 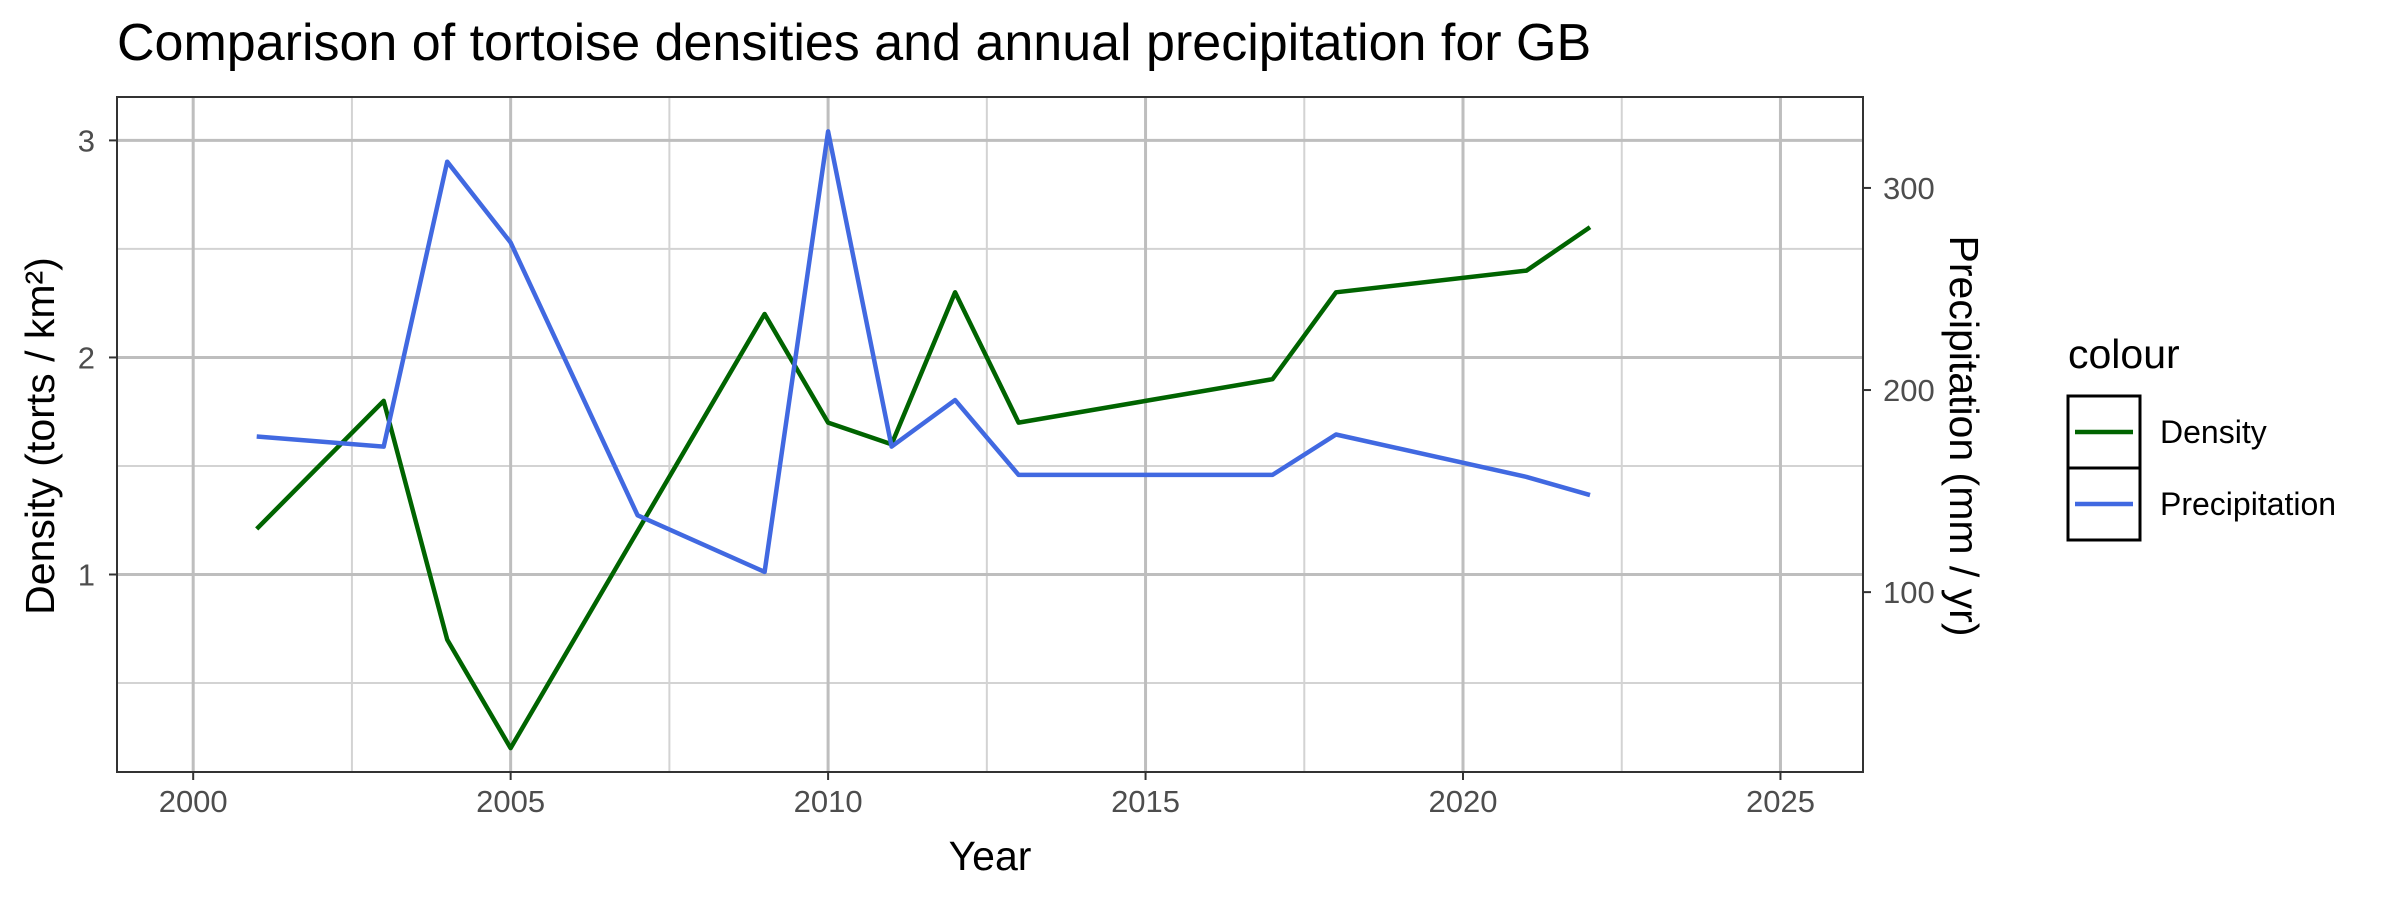 What do you see at coordinates (1909, 390) in the screenshot?
I see `y2-tick-label: 200` at bounding box center [1909, 390].